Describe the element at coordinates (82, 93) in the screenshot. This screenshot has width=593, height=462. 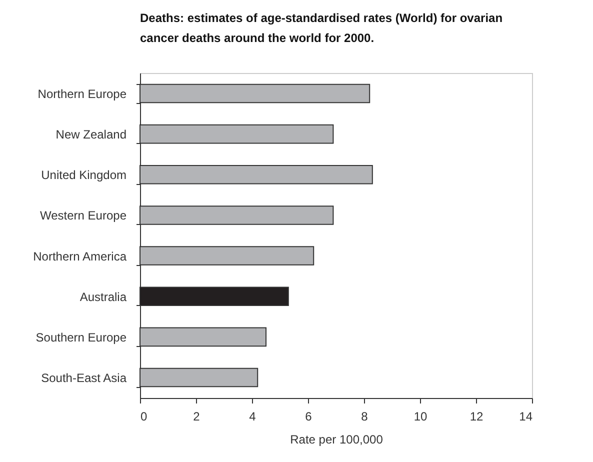
I see `y-tick-label: Northern Europe` at that location.